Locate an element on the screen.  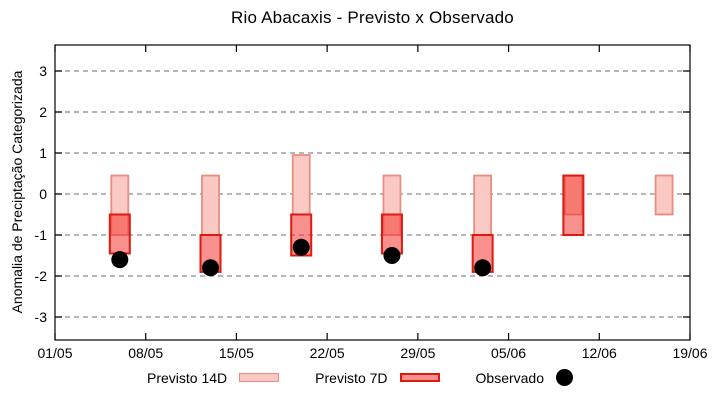
chart-title: Rio Abacaxis - Previsto x Observado is located at coordinates (372, 17).